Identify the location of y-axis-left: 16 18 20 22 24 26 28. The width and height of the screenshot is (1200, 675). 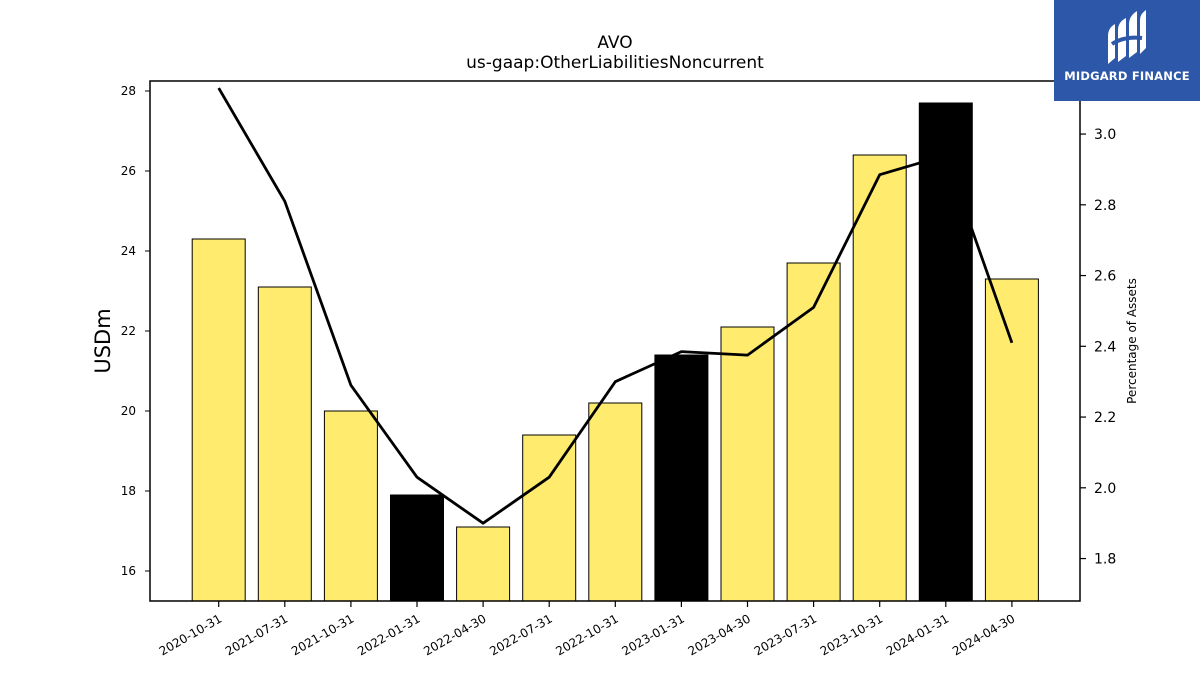
(135, 331).